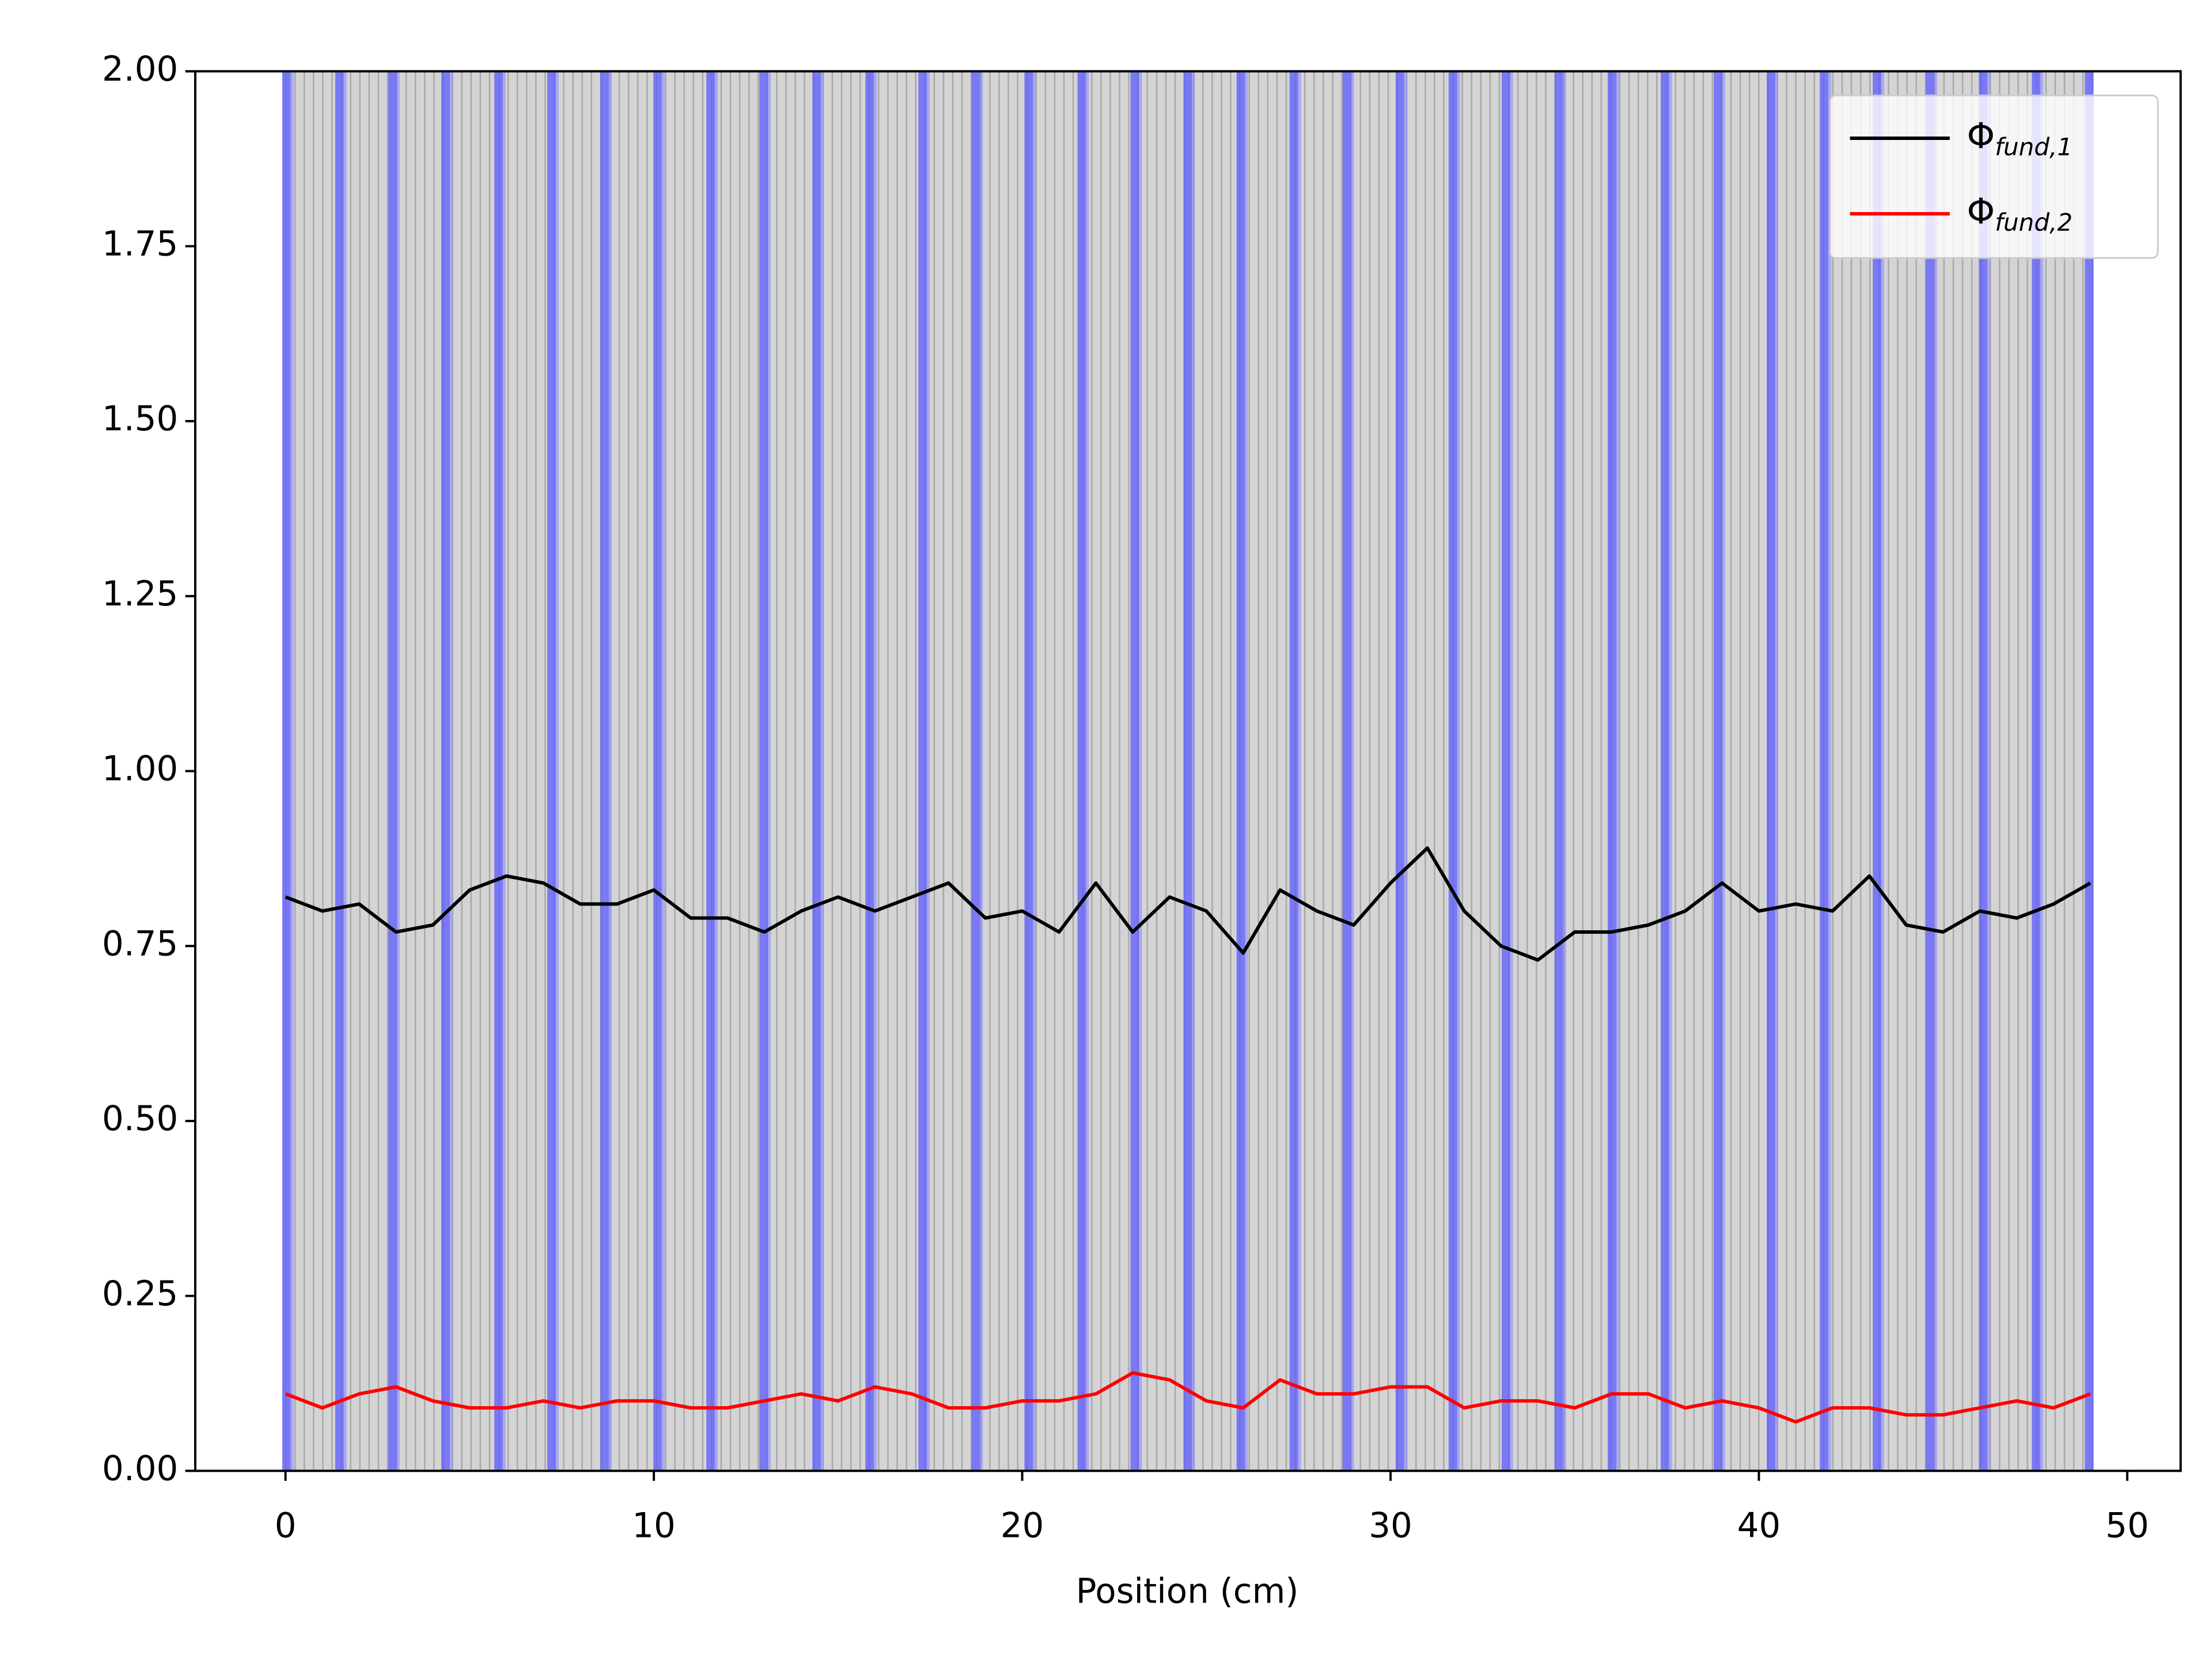  What do you see at coordinates (1022, 1526) in the screenshot?
I see `x-tick-label: 20` at bounding box center [1022, 1526].